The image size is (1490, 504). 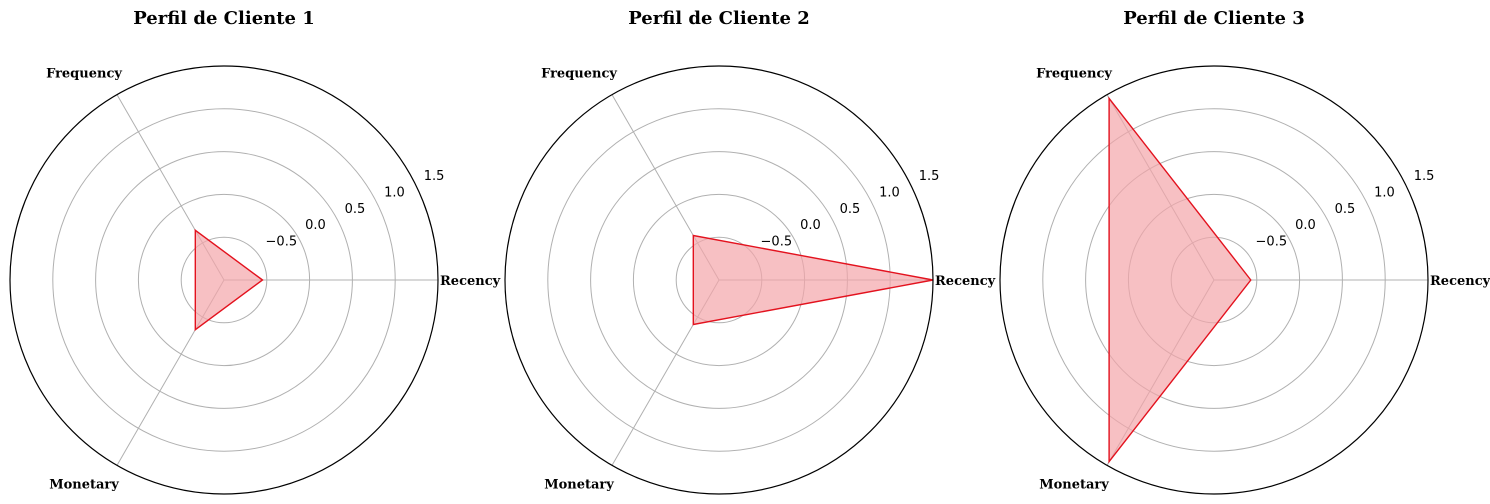 What do you see at coordinates (719, 18) in the screenshot?
I see `chart-title: Perfil de Cliente 2` at bounding box center [719, 18].